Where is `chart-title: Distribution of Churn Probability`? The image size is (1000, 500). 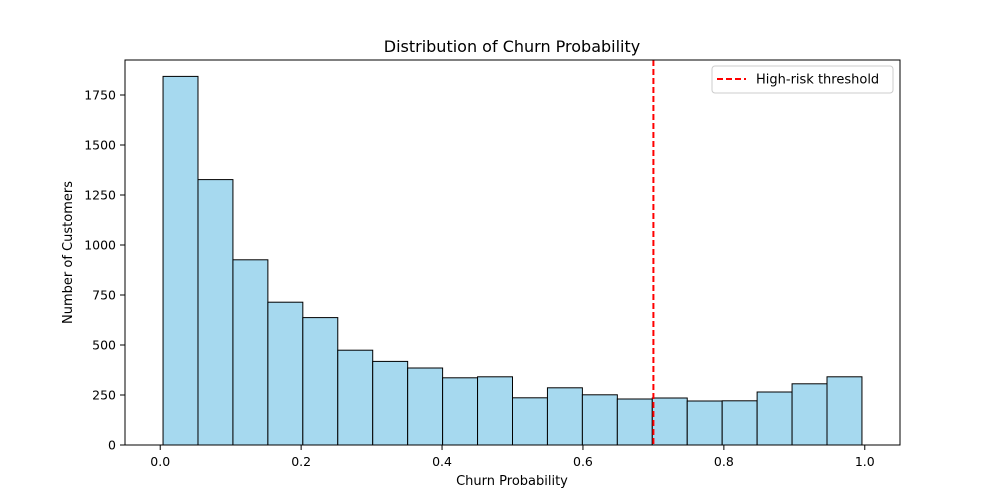 chart-title: Distribution of Churn Probability is located at coordinates (512, 46).